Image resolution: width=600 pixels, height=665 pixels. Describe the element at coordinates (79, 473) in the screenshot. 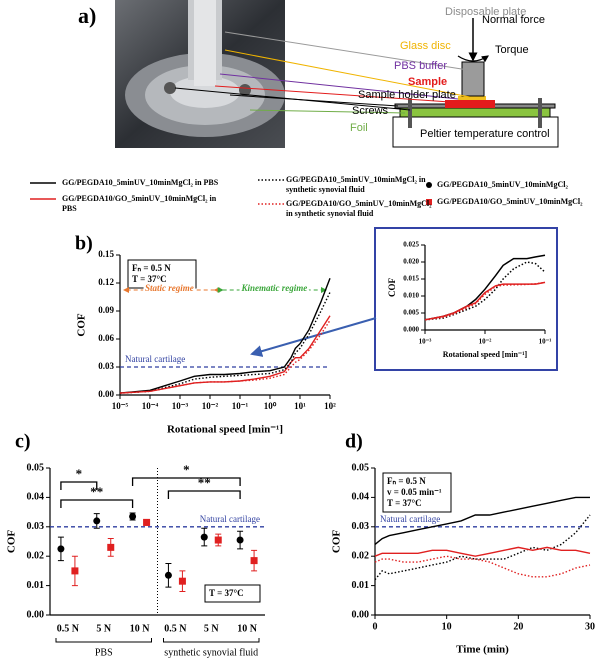

I see `significance-label: *` at that location.